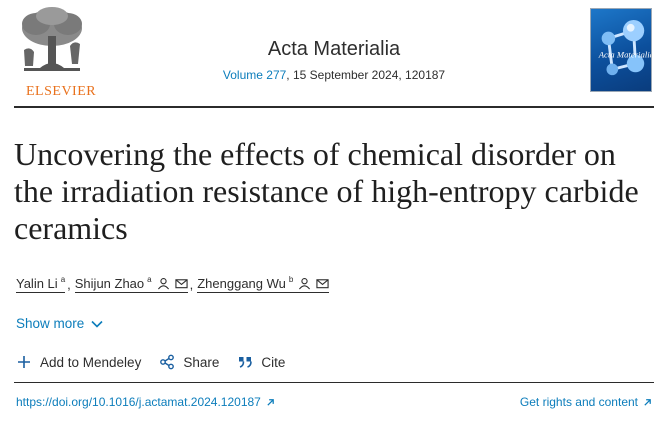  Describe the element at coordinates (61, 91) in the screenshot. I see `publisher-name: ELSEVIER` at that location.